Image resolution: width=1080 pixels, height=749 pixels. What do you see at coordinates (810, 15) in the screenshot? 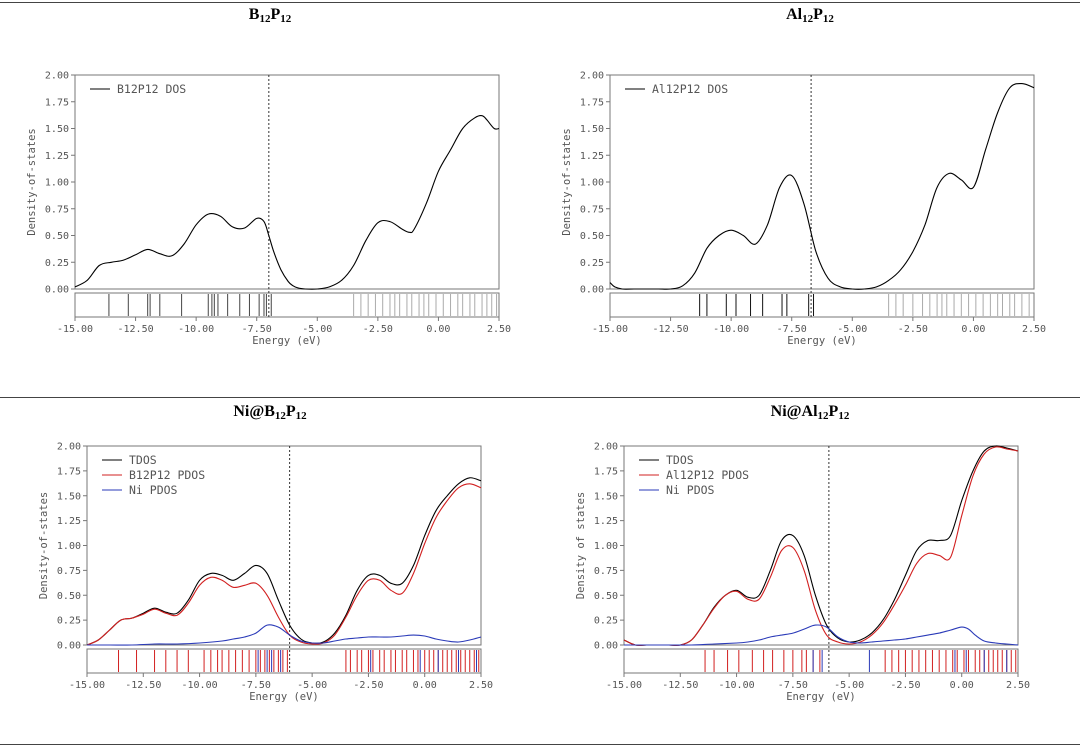
I see `panel-title: Al12P12` at bounding box center [810, 15].